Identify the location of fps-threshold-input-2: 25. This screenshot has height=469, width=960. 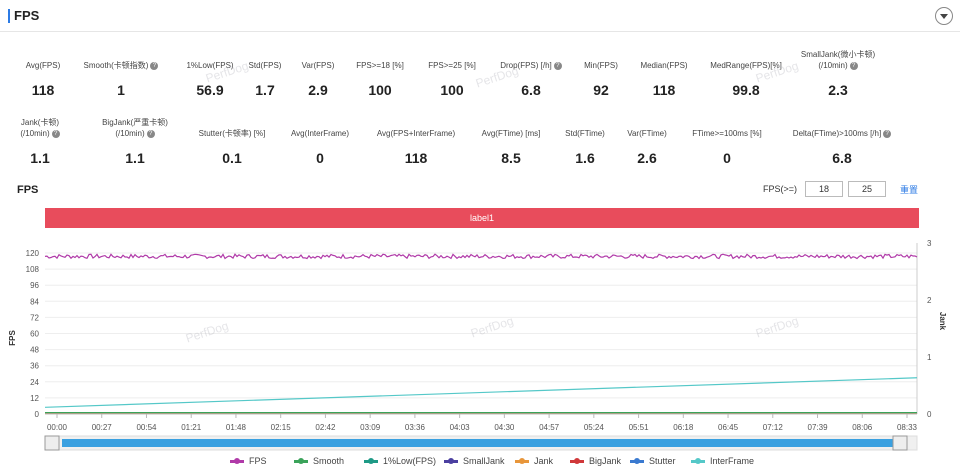
(867, 189).